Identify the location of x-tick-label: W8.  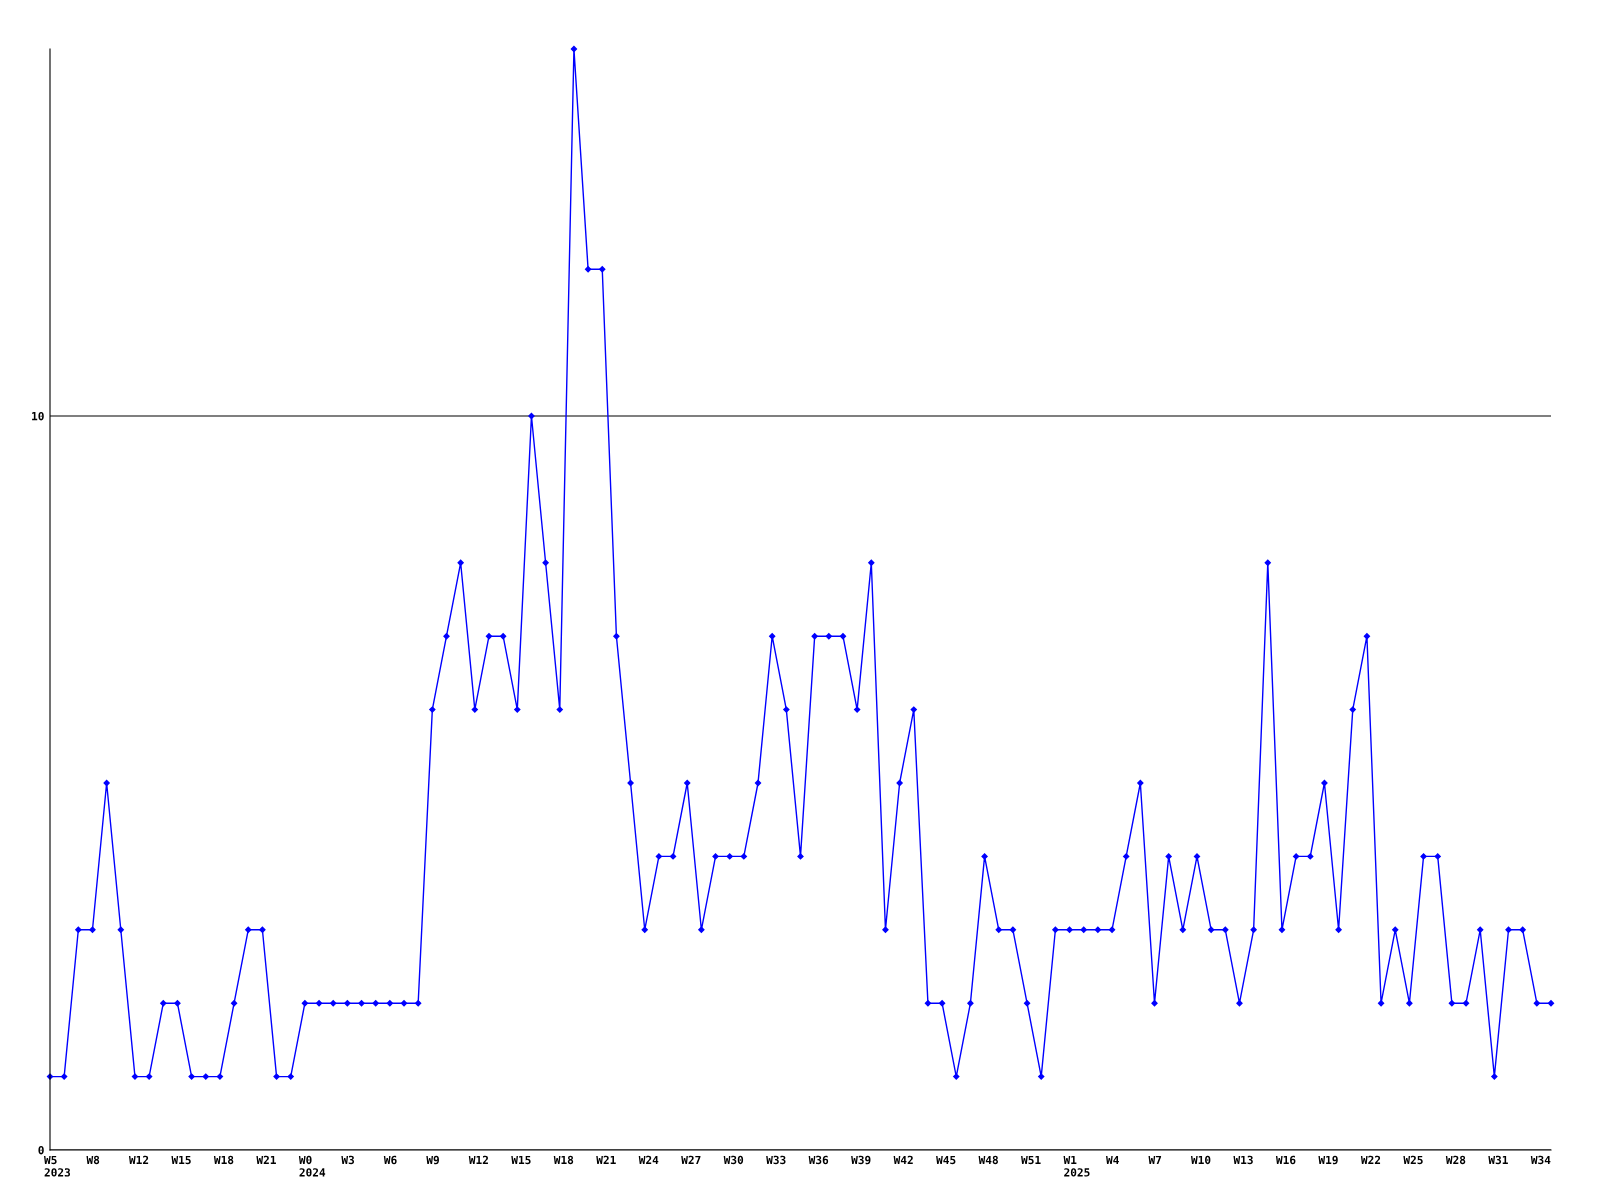
(93, 1160).